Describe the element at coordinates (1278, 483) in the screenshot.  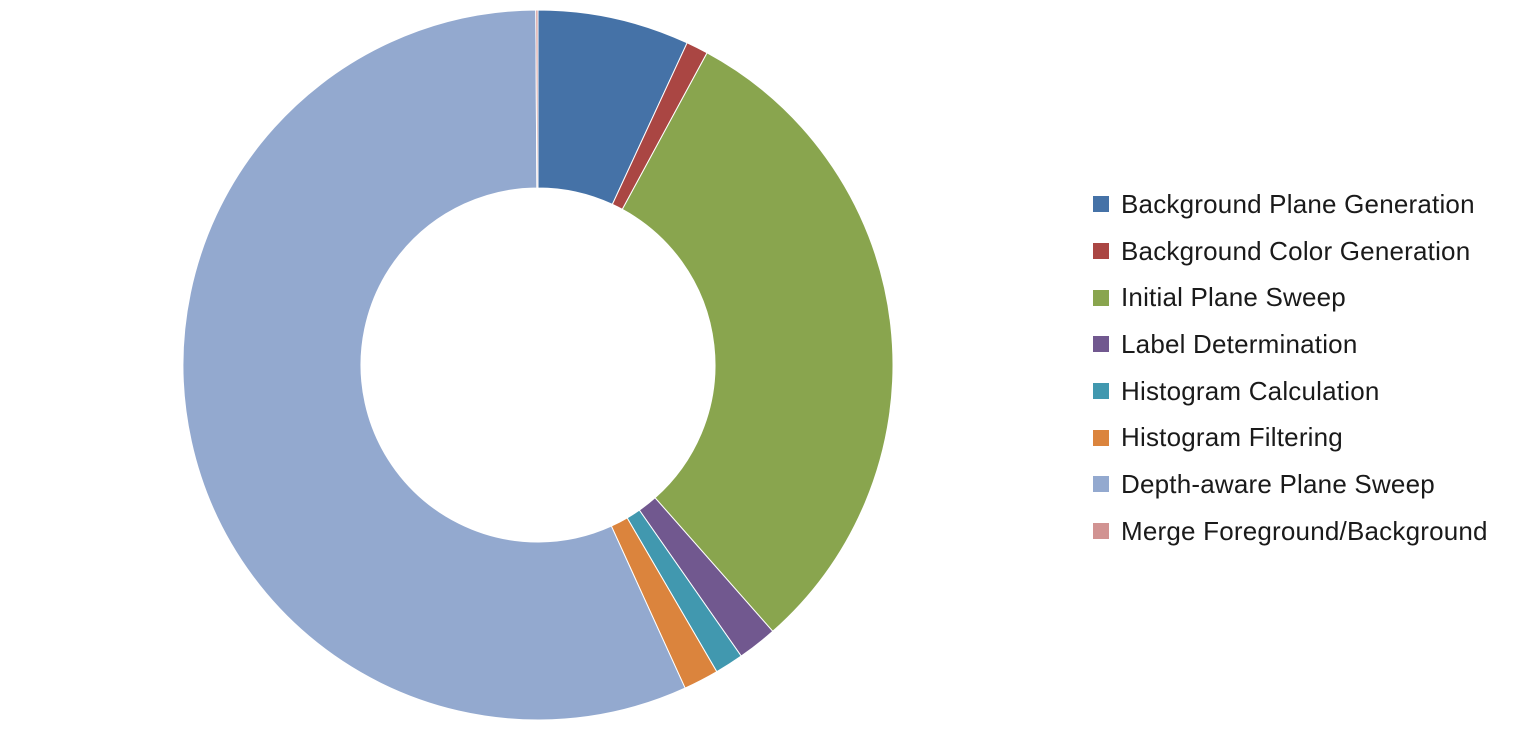
I see `legend-label: Depth-aware Plane Sweep` at that location.